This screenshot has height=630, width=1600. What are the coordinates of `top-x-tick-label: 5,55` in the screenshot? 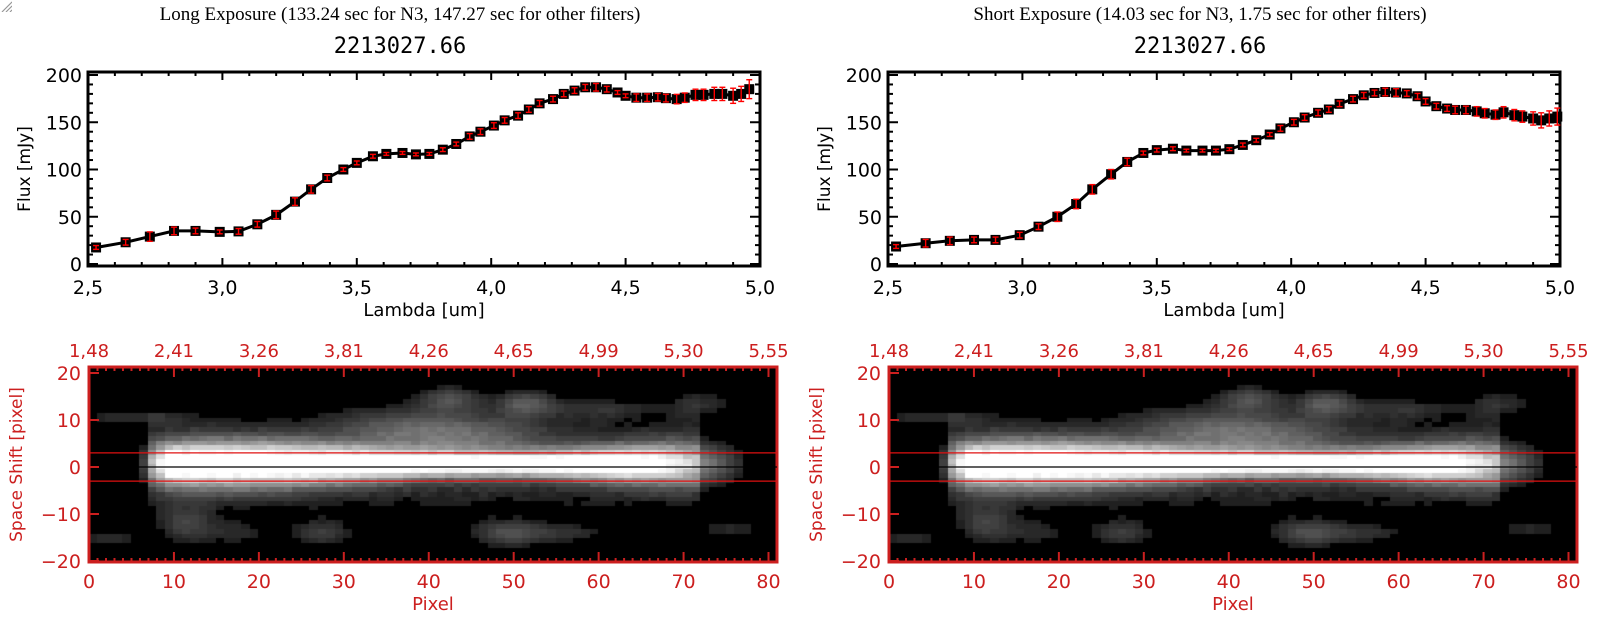 It's located at (1568, 351).